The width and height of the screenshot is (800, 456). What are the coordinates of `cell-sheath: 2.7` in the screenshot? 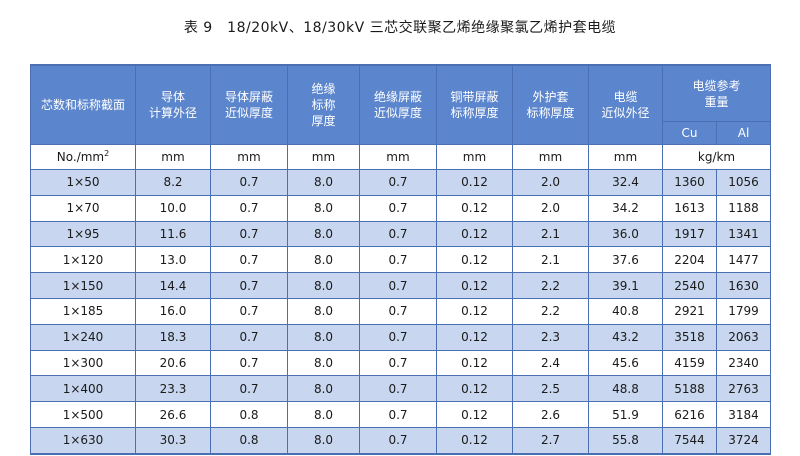 It's located at (550, 440).